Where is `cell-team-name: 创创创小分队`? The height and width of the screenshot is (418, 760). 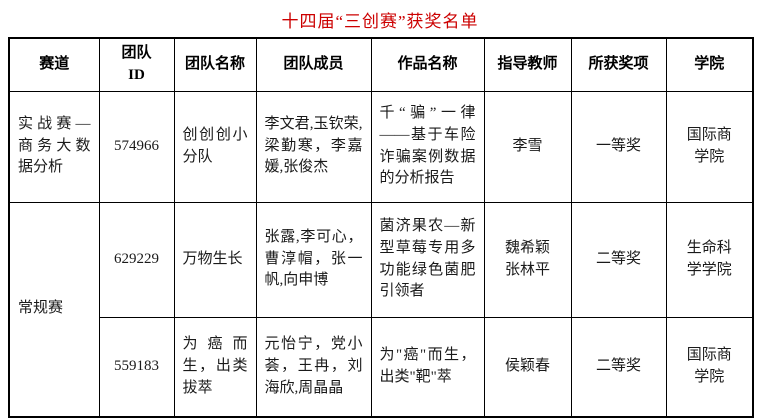 cell-team-name: 创创创小分队 is located at coordinates (215, 146).